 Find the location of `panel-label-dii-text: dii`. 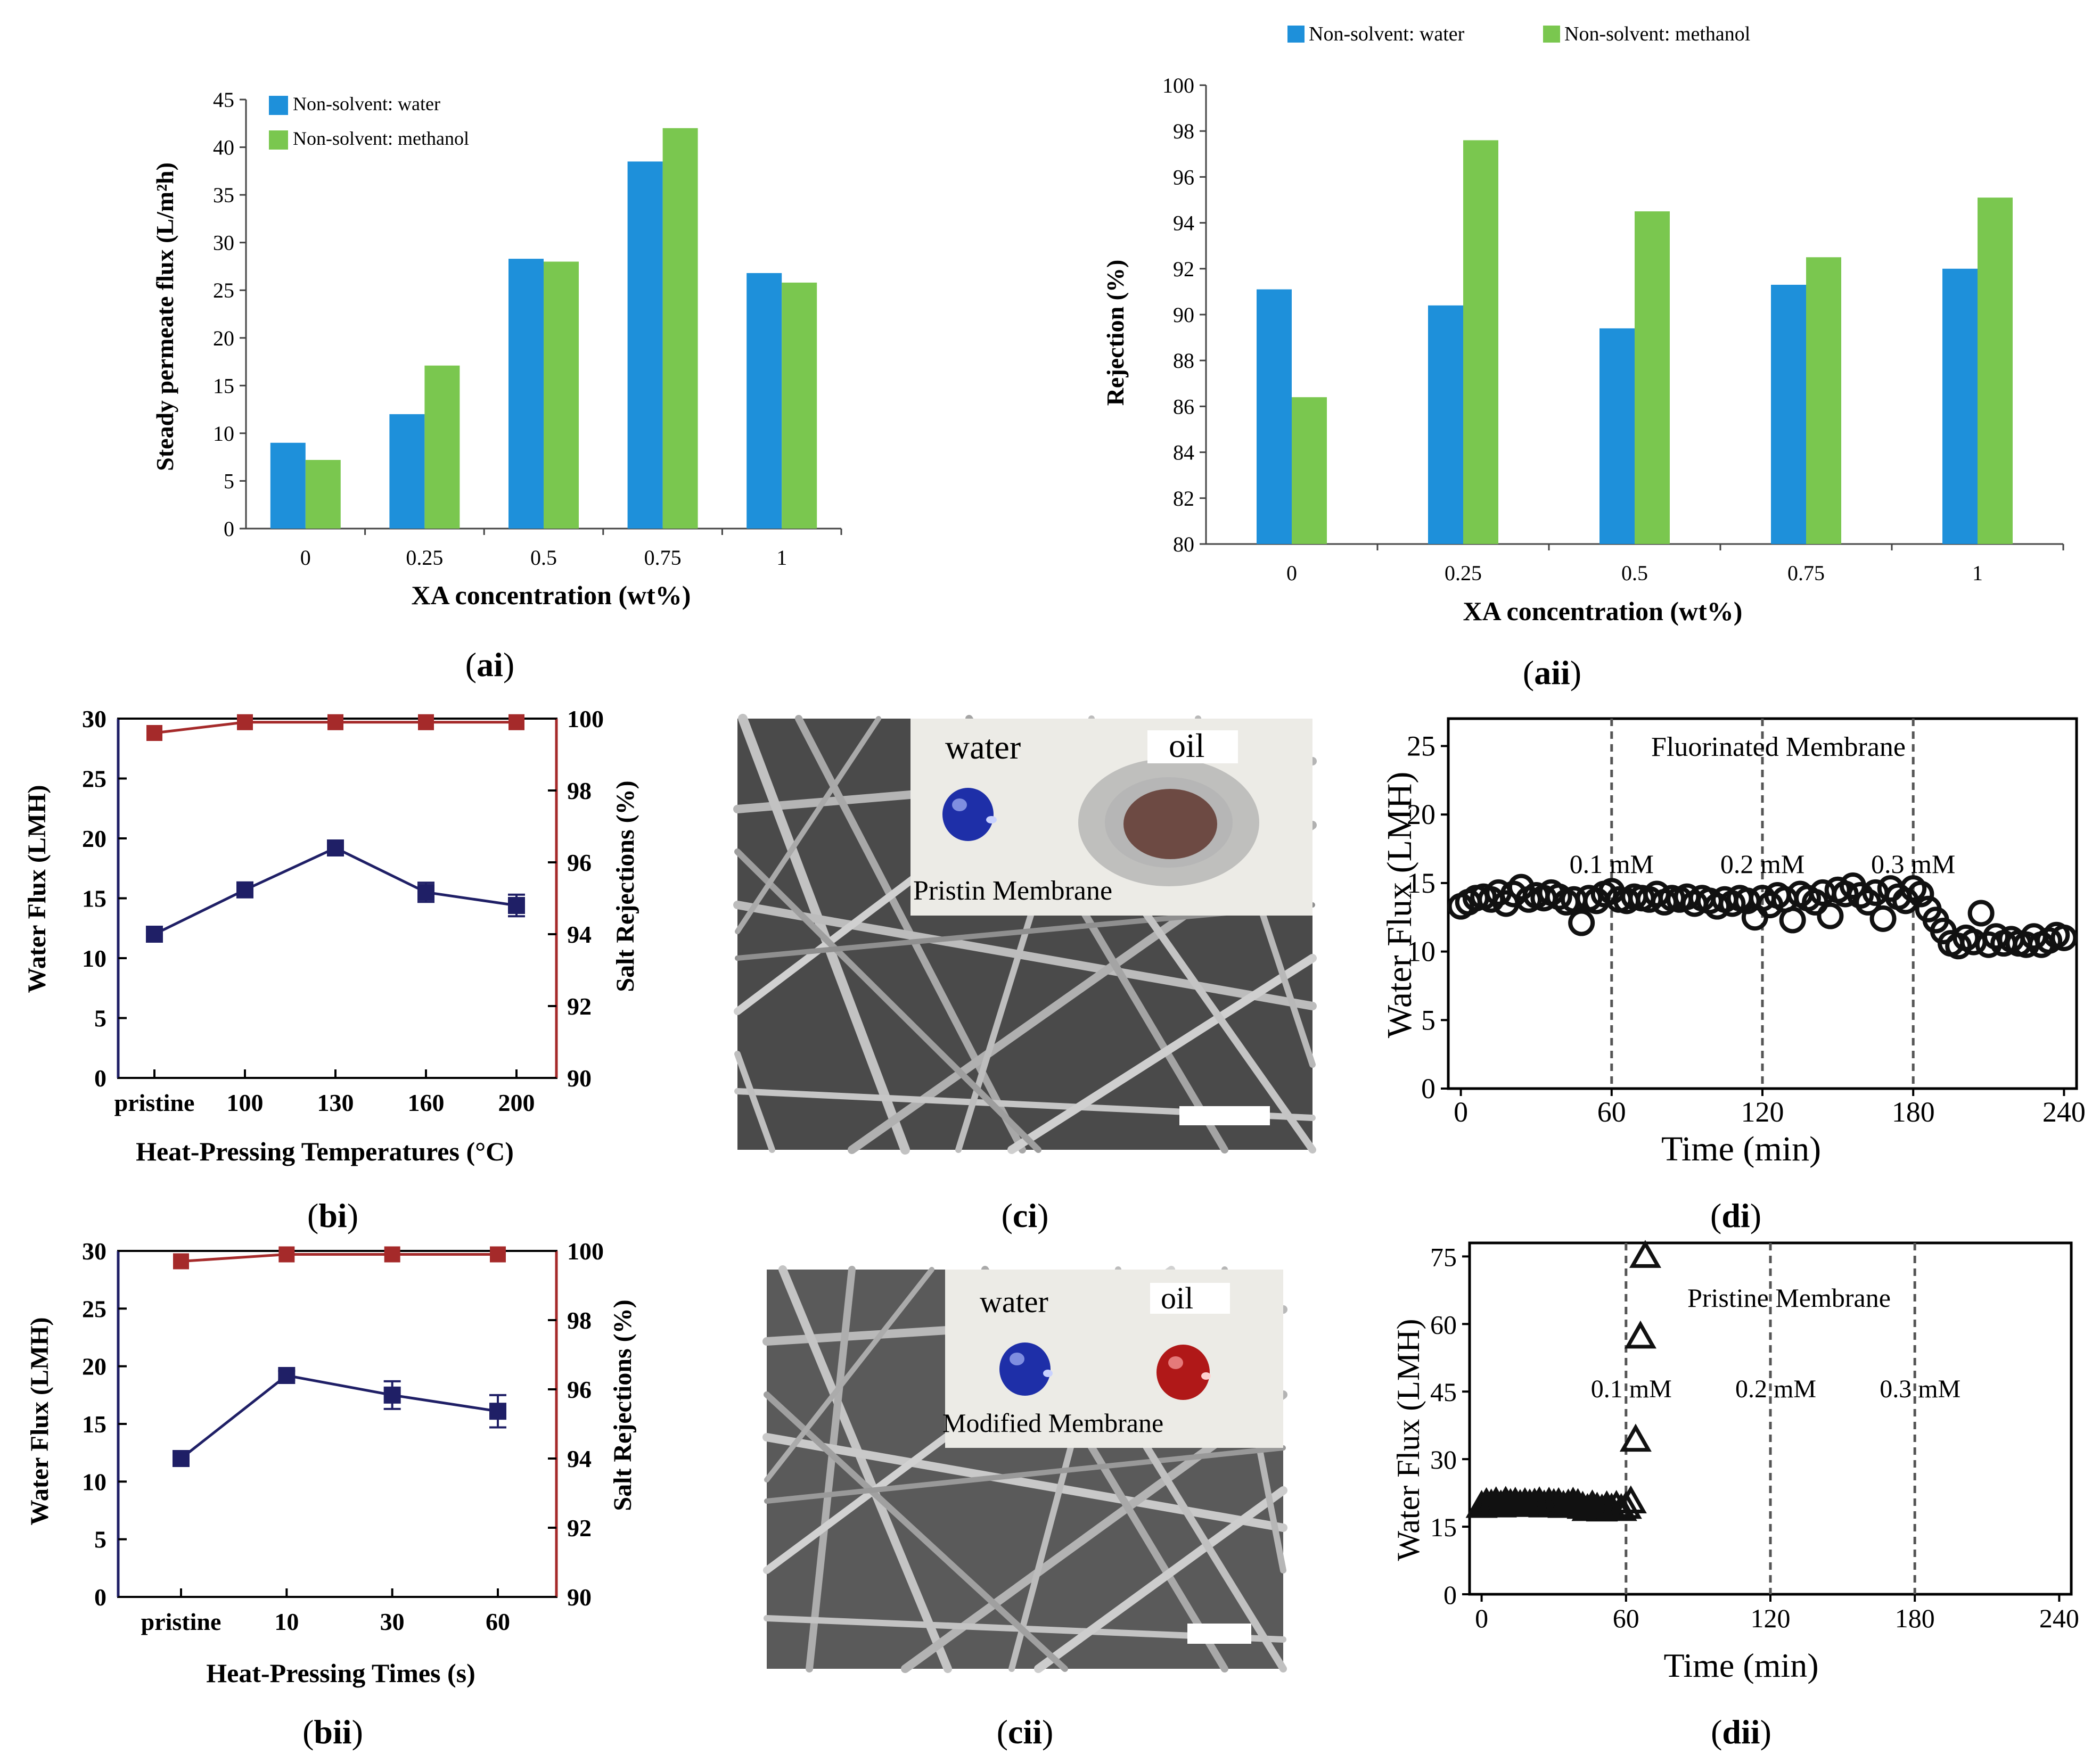

panel-label-dii-text: dii is located at coordinates (1741, 1732).